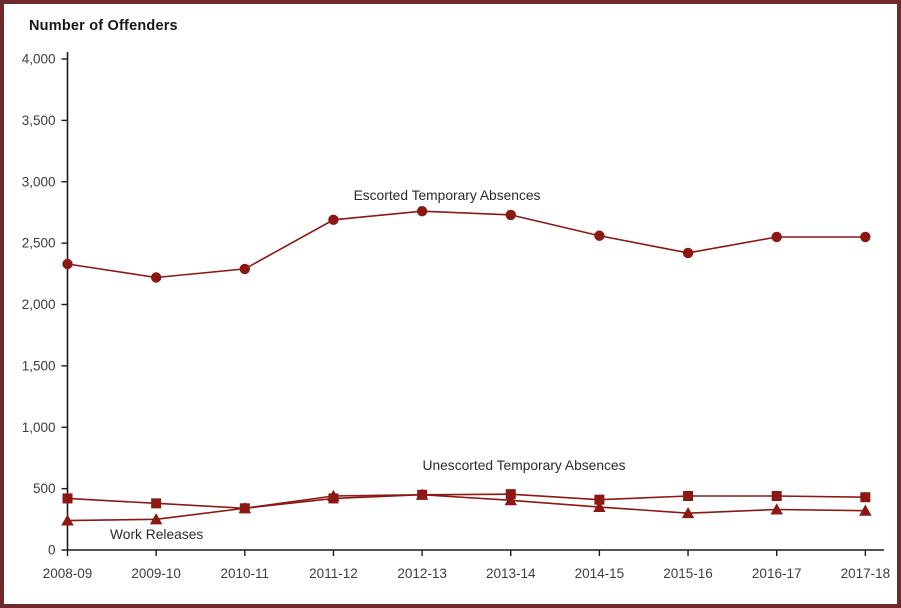 This screenshot has width=901, height=608. Describe the element at coordinates (39, 59) in the screenshot. I see `y-tick-label: 4,000` at that location.